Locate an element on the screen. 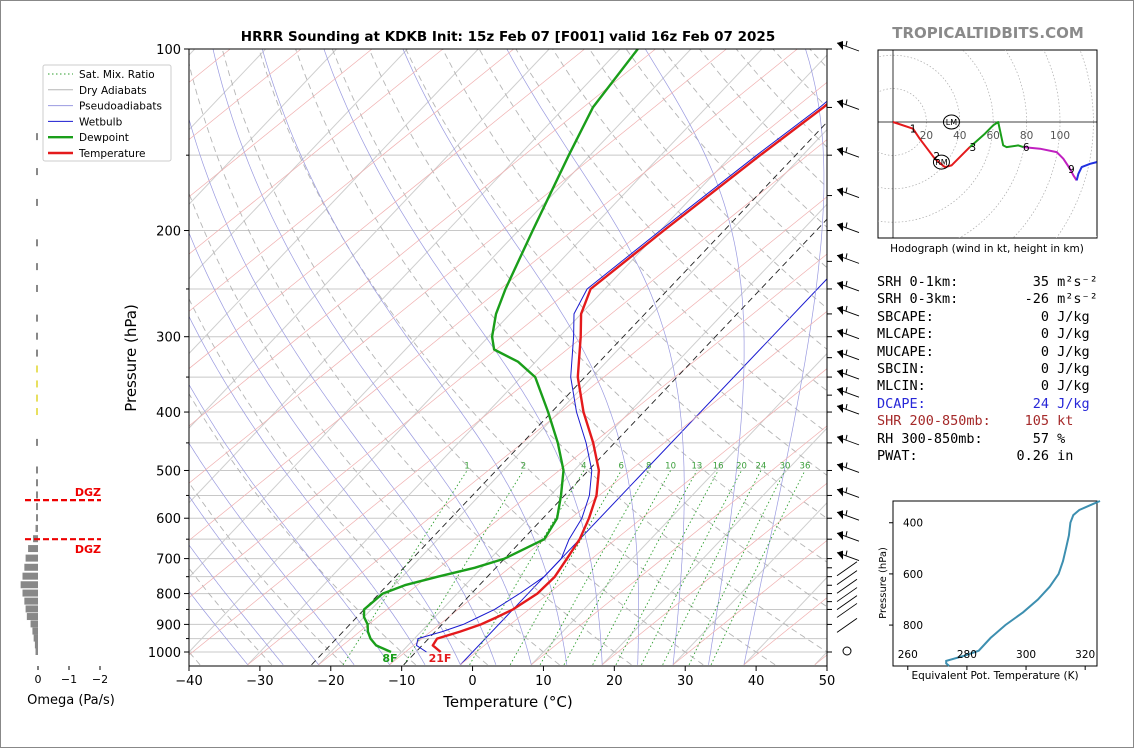 Image resolution: width=1134 pixels, height=748 pixels. omega-x-tick-label: −1 is located at coordinates (69, 679).